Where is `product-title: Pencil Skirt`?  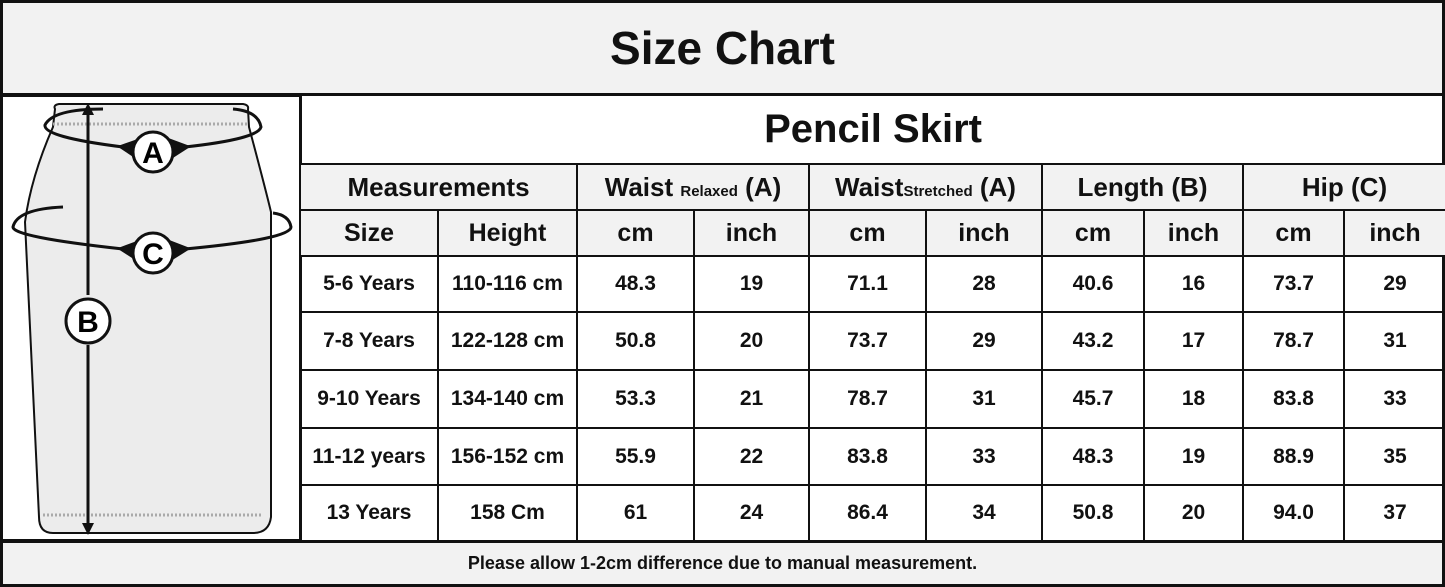
product-title: Pencil Skirt is located at coordinates (871, 129).